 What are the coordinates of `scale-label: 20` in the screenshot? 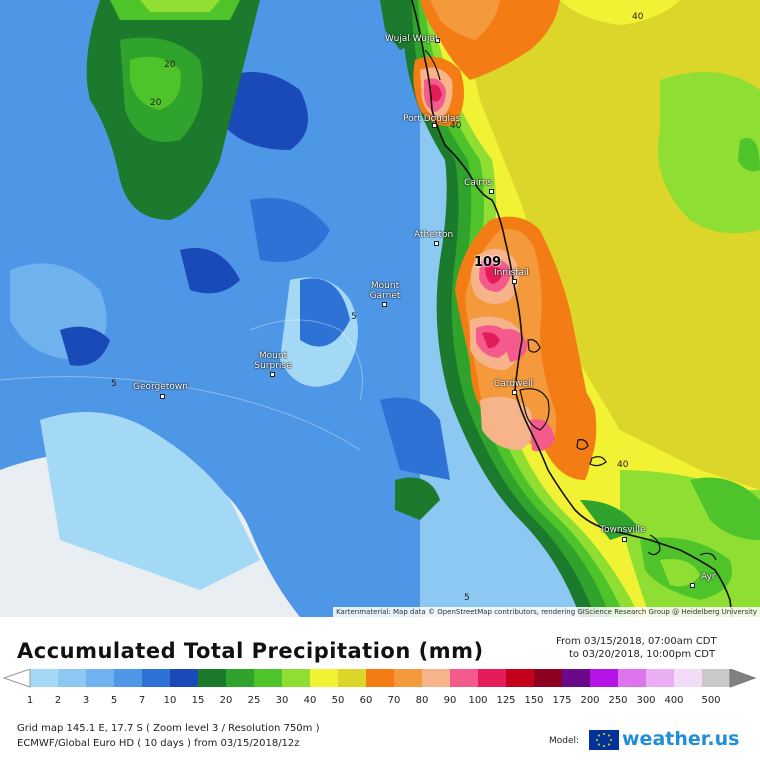 It's located at (226, 700).